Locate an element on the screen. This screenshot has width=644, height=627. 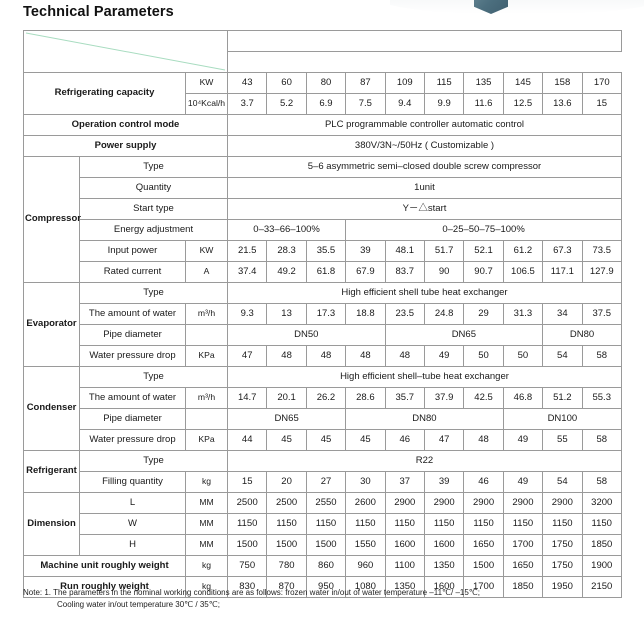
cell-input-power-6: 52.1 is located at coordinates (483, 251).